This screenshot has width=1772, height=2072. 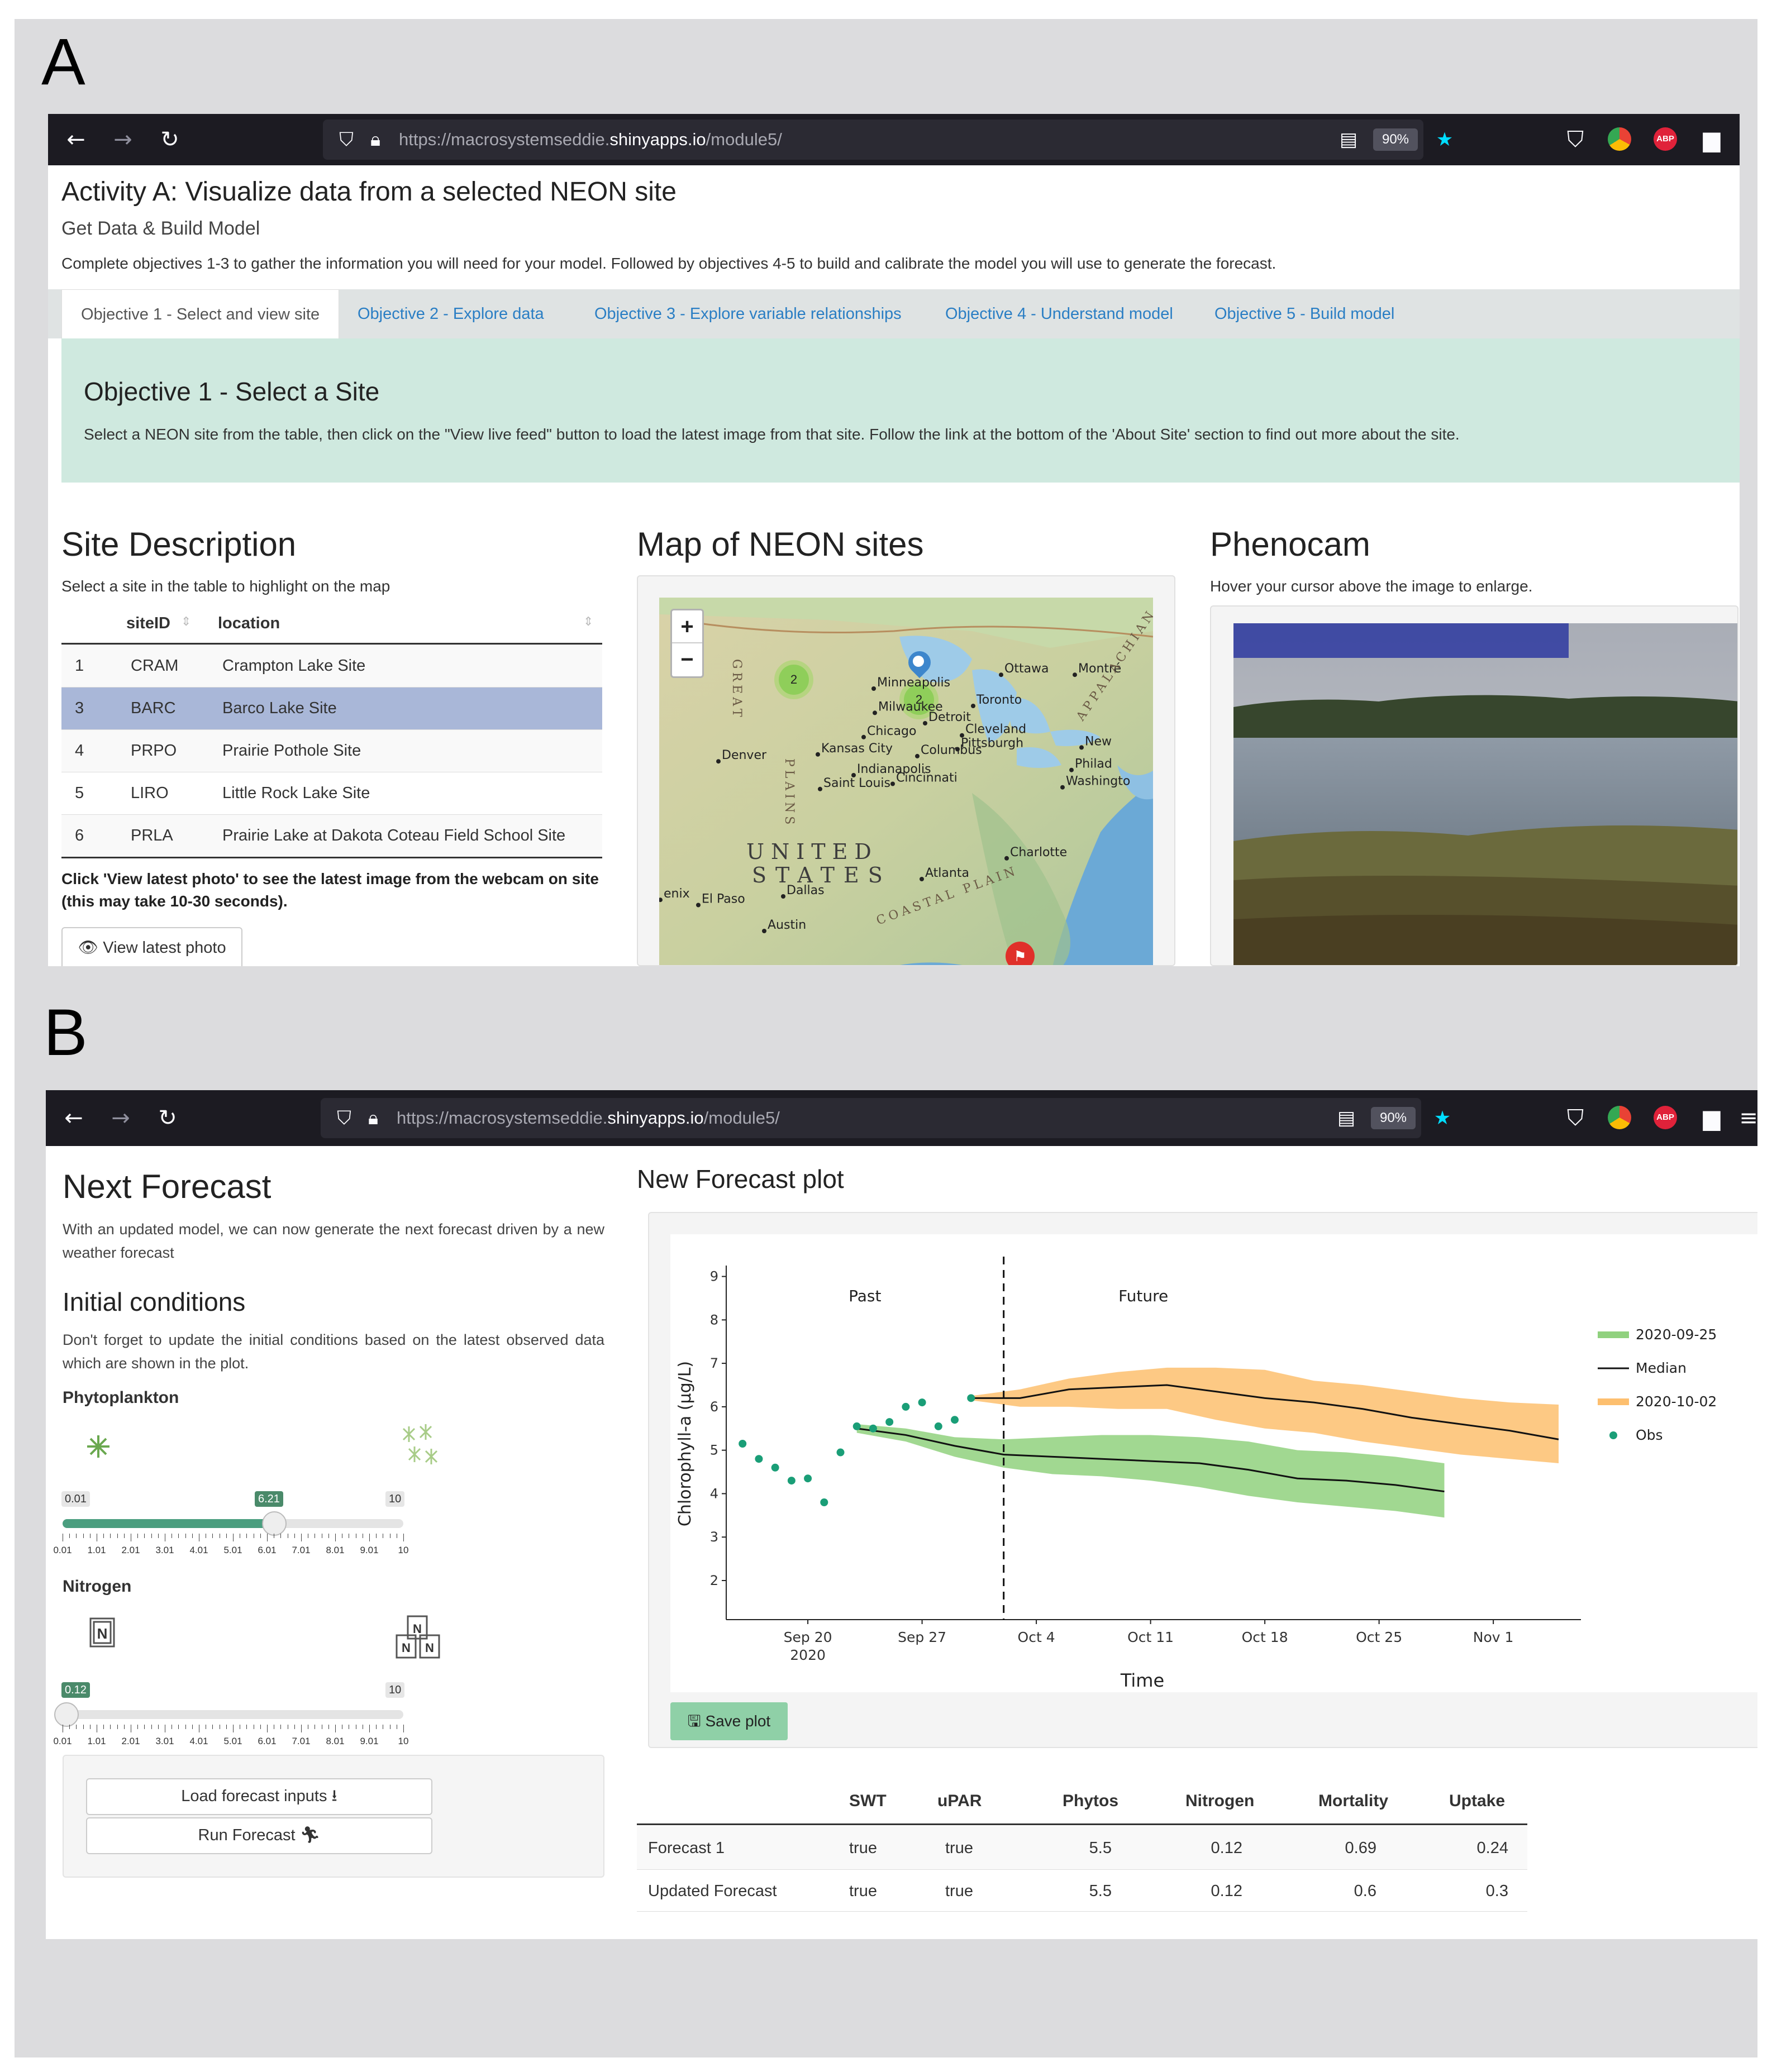 What do you see at coordinates (1059, 314) in the screenshot?
I see `tab-objective-4: Objective 4 - Understand model` at bounding box center [1059, 314].